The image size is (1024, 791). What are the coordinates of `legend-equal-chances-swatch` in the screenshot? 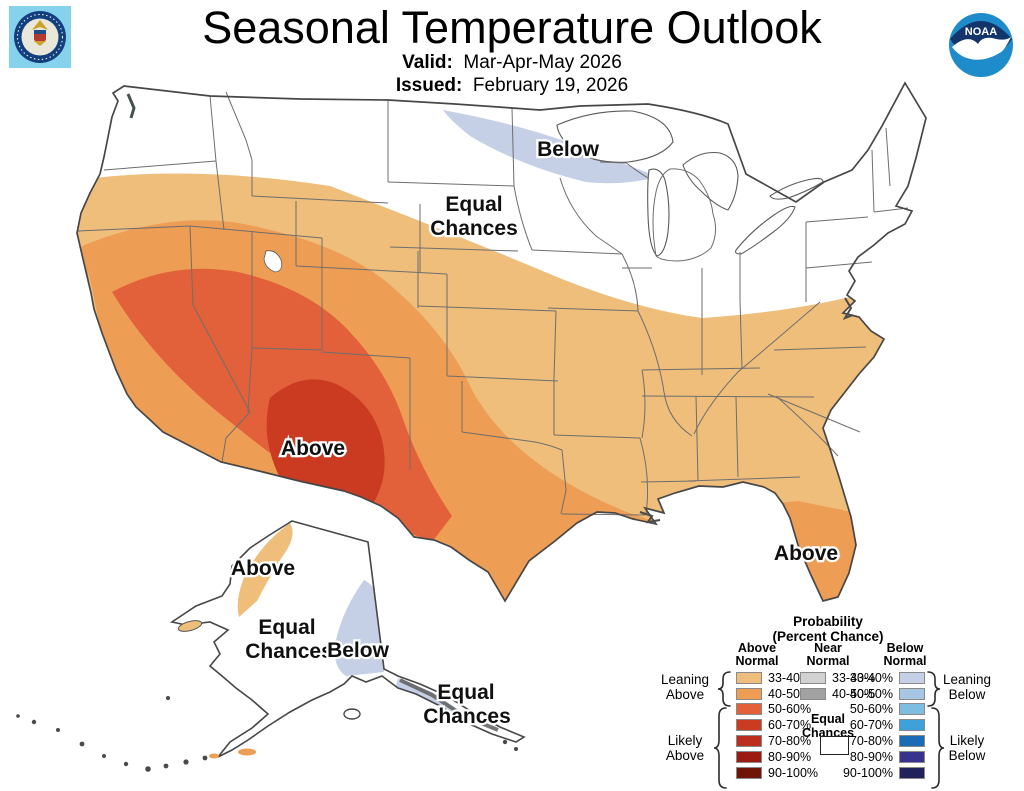 It's located at (834, 745).